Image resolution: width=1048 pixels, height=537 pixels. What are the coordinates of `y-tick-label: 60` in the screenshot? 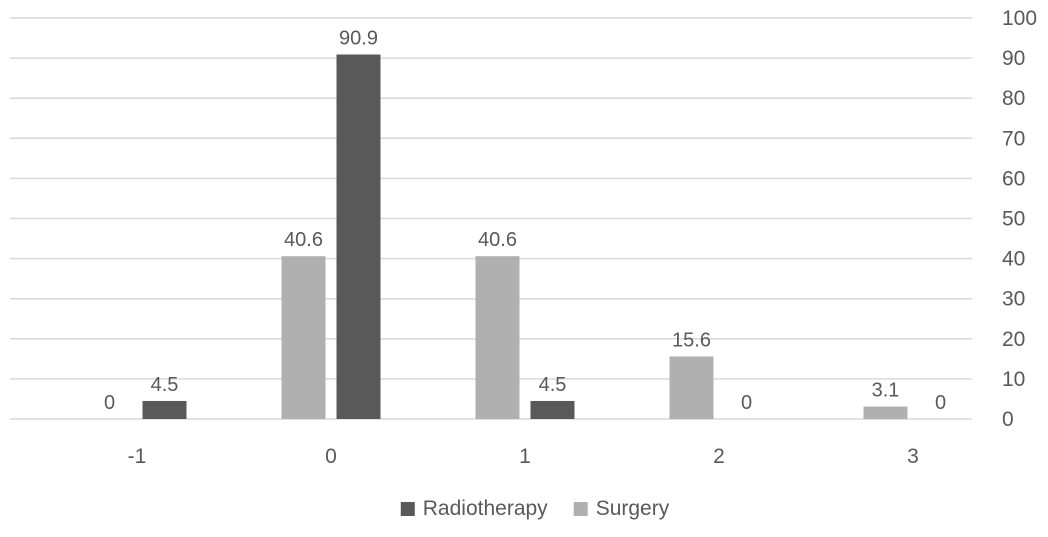 It's located at (1013, 178).